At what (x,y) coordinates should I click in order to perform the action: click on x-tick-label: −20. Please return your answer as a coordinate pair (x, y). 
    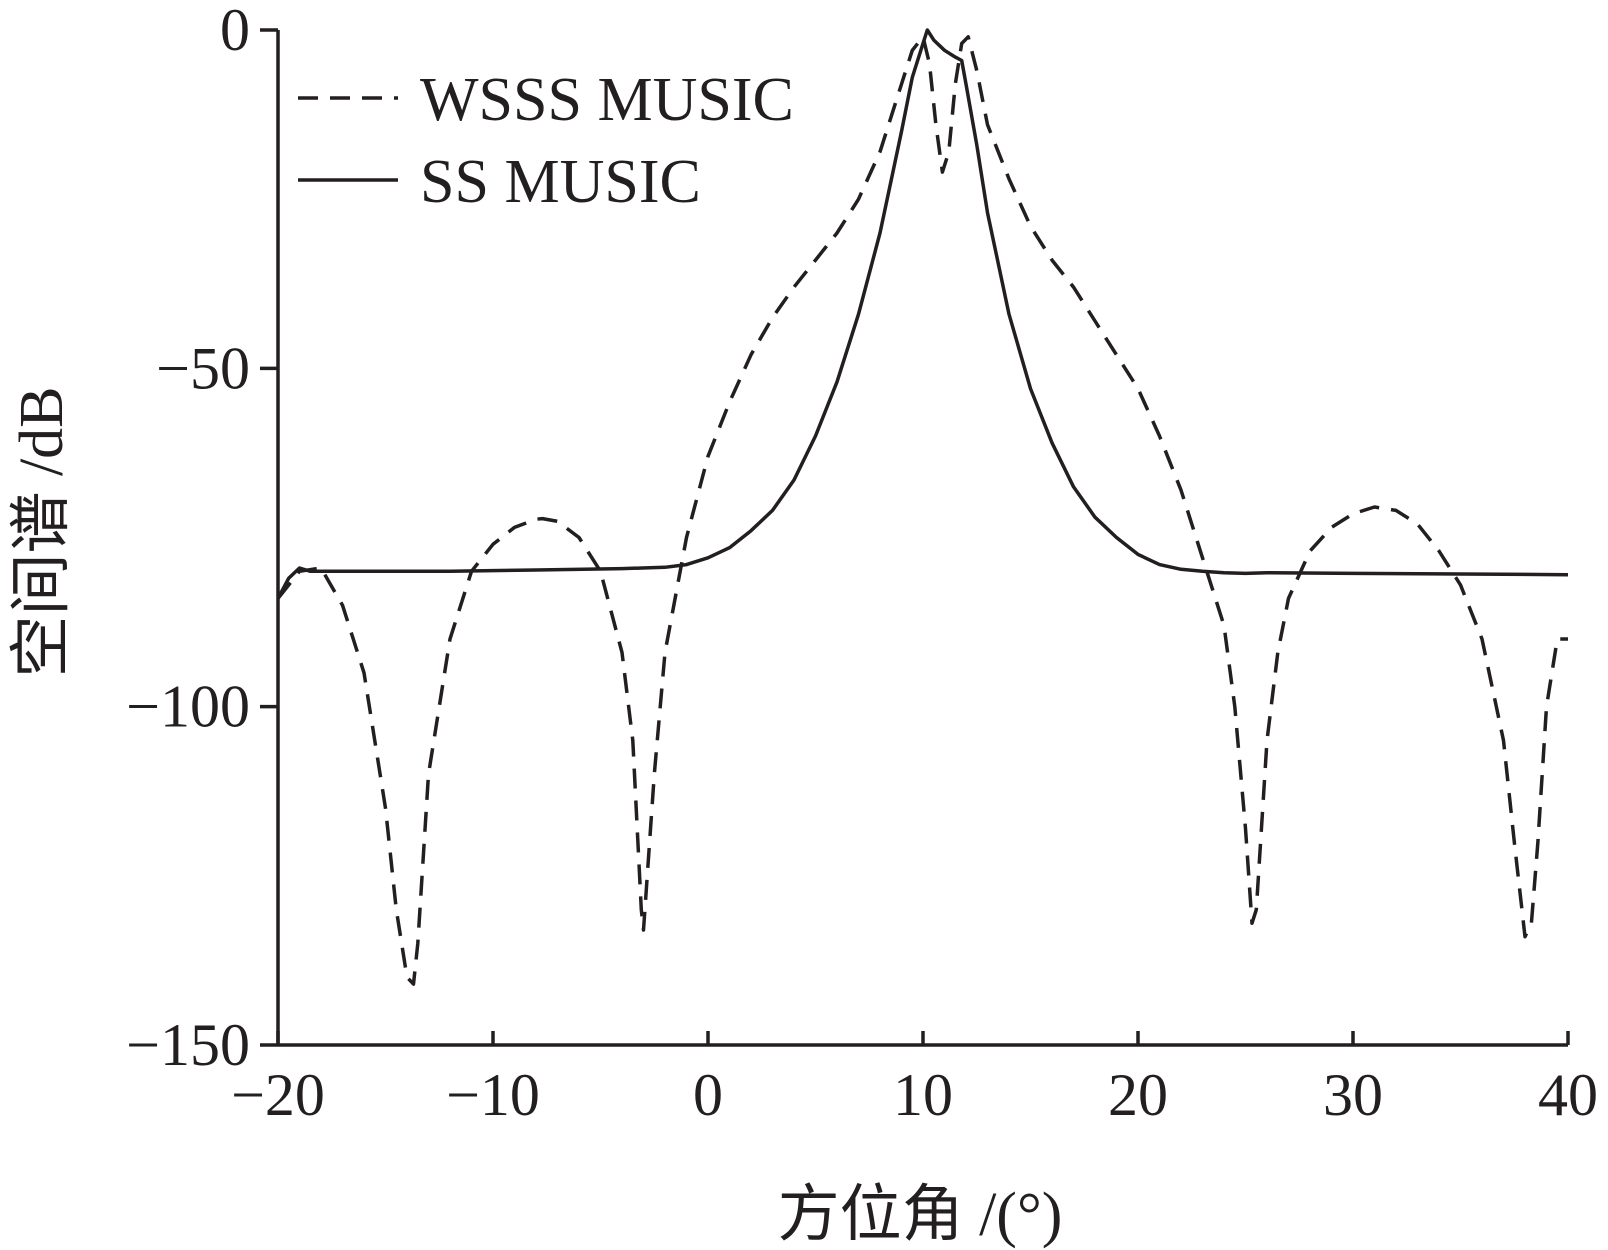
    Looking at the image, I should click on (278, 1095).